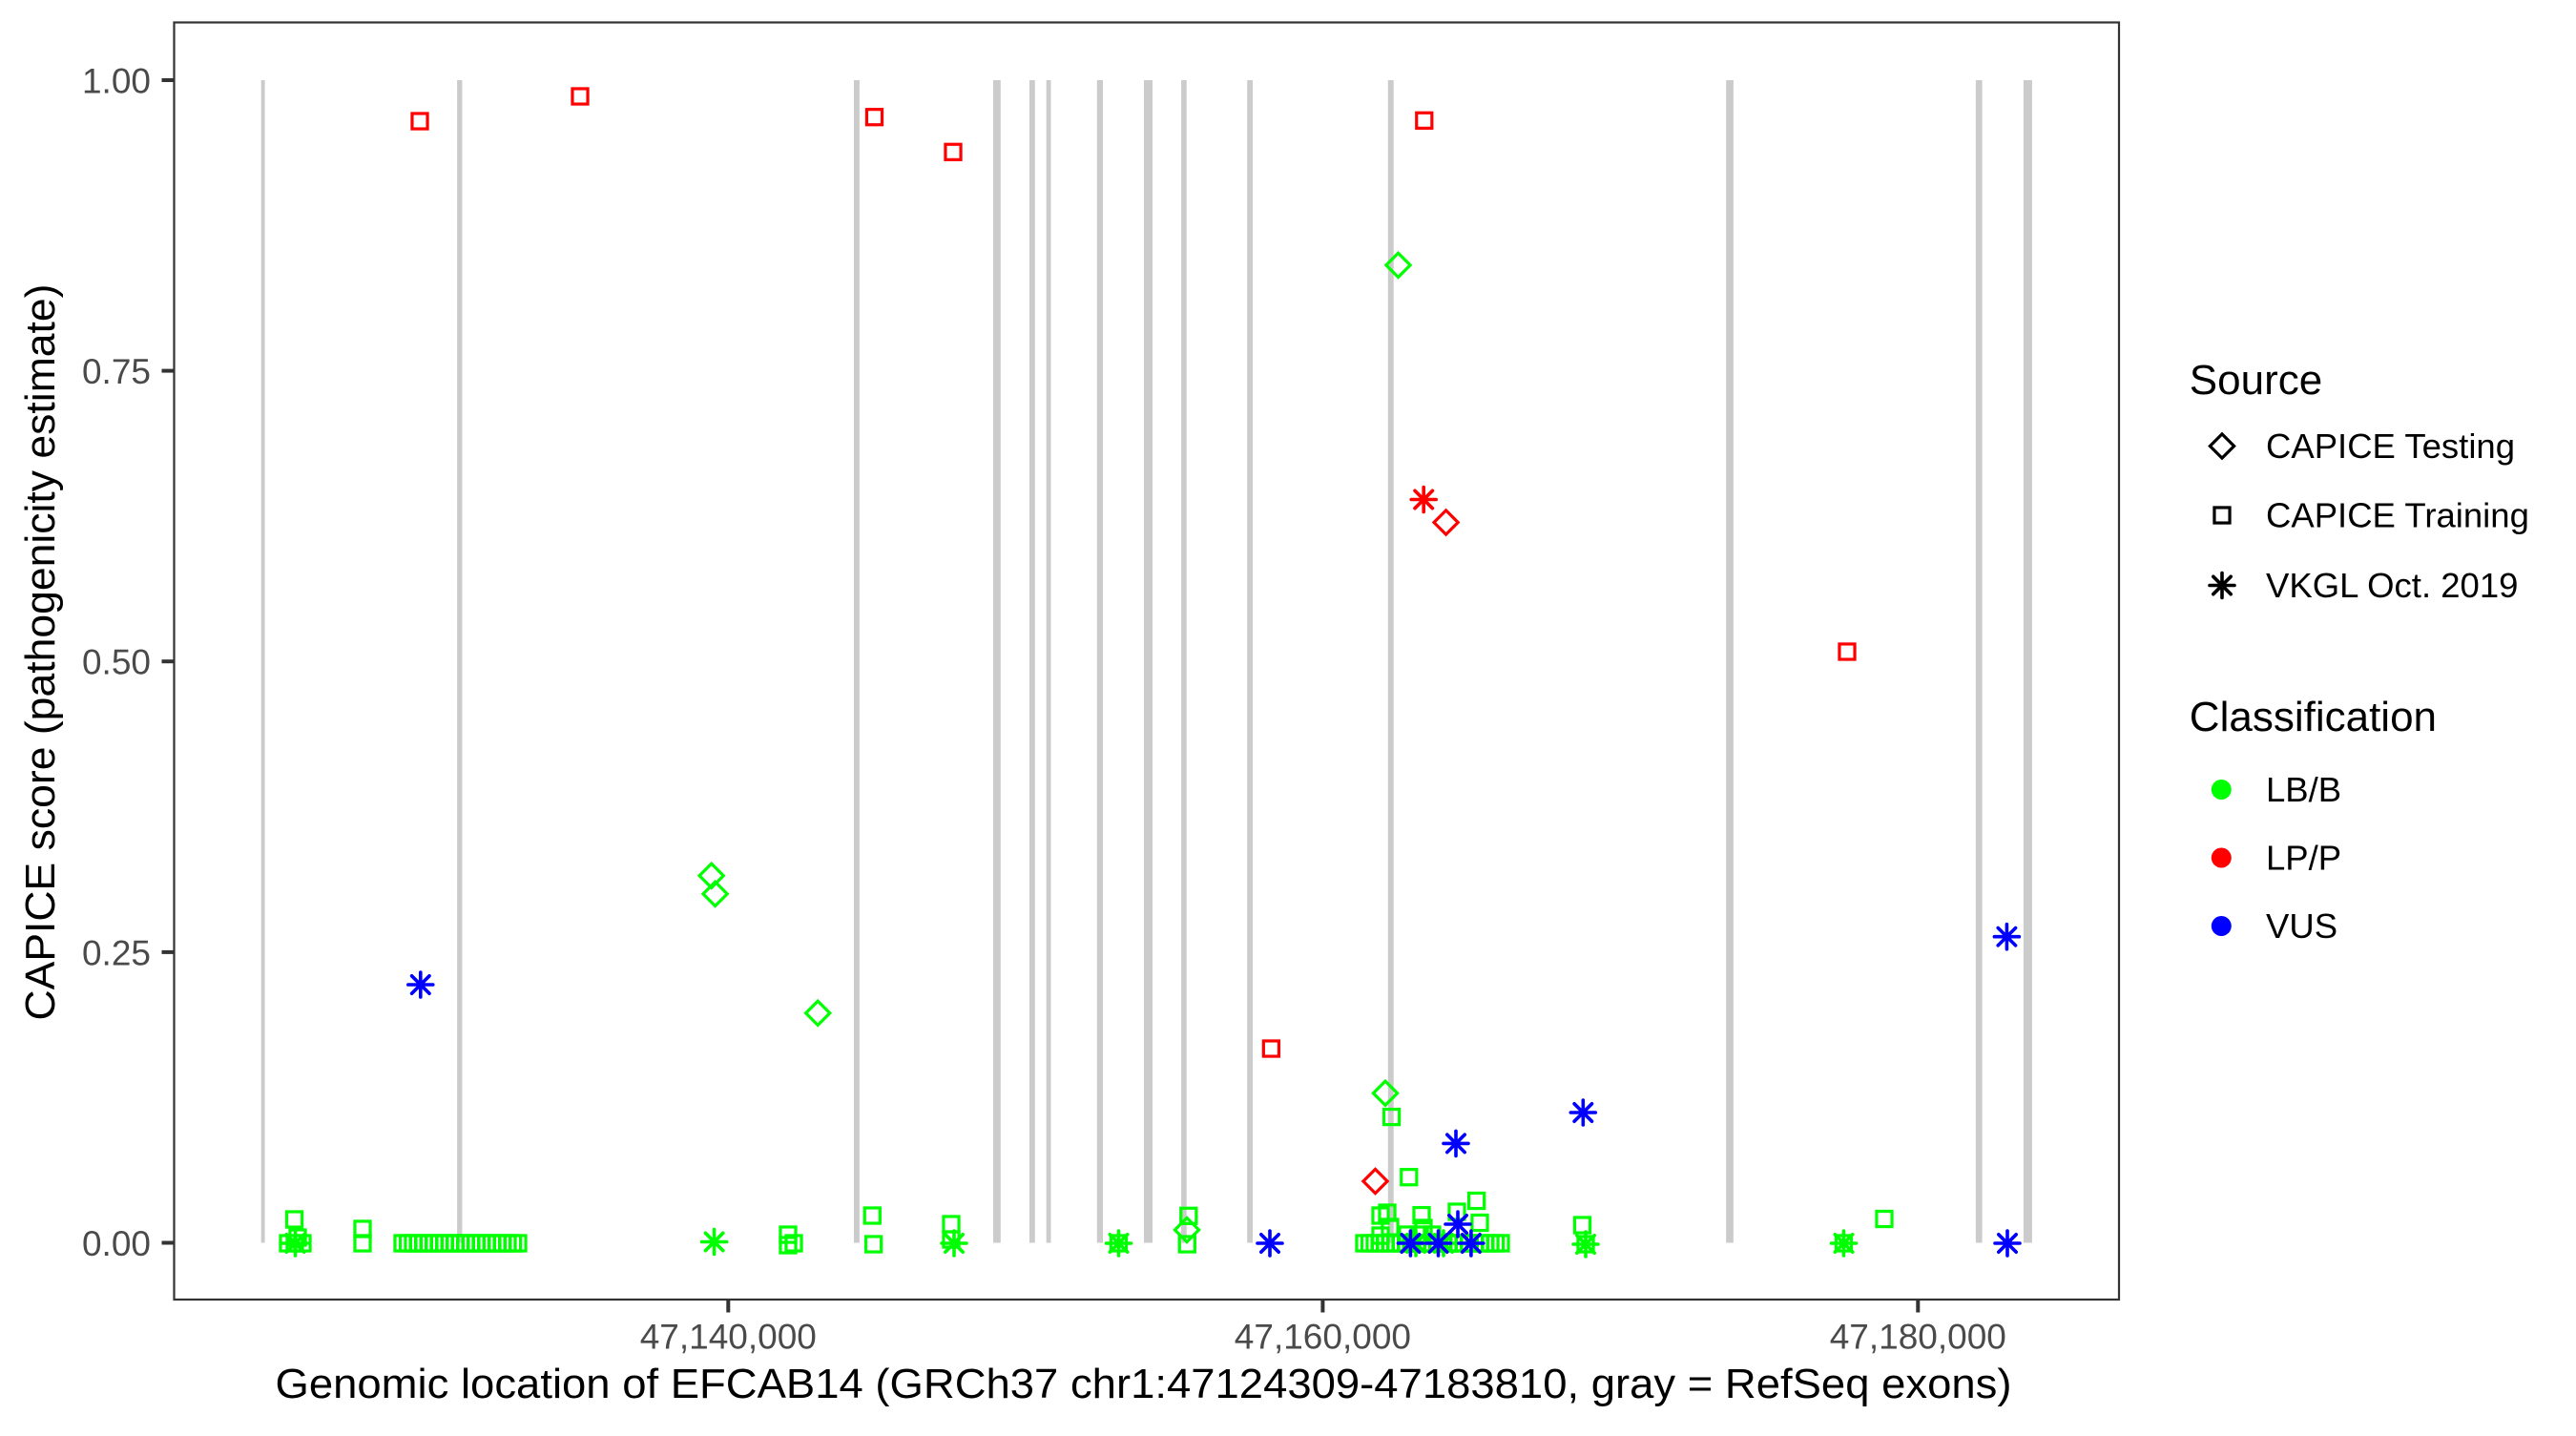 This screenshot has width=2576, height=1436. What do you see at coordinates (1323, 1337) in the screenshot?
I see `svg-text: 47,160,000` at bounding box center [1323, 1337].